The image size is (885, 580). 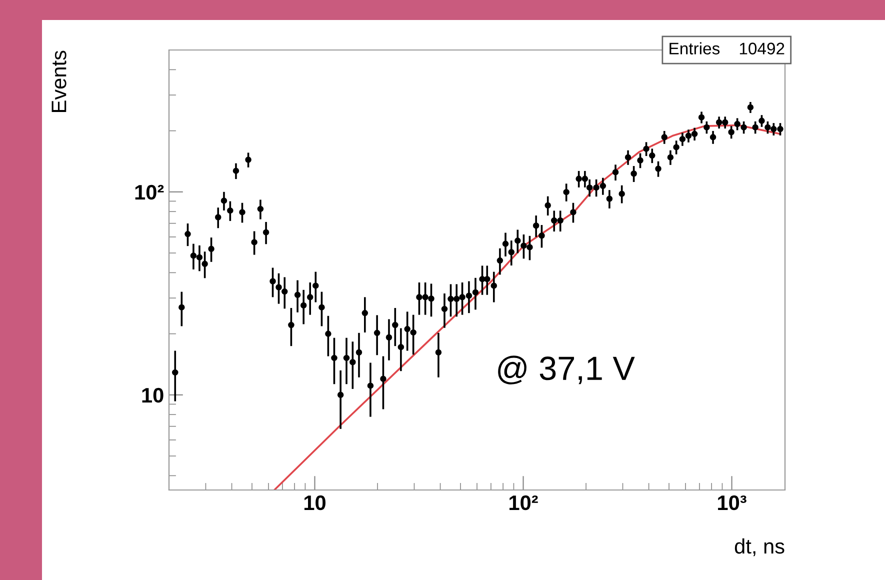 I want to click on annotation: Entries 10492, so click(x=727, y=48).